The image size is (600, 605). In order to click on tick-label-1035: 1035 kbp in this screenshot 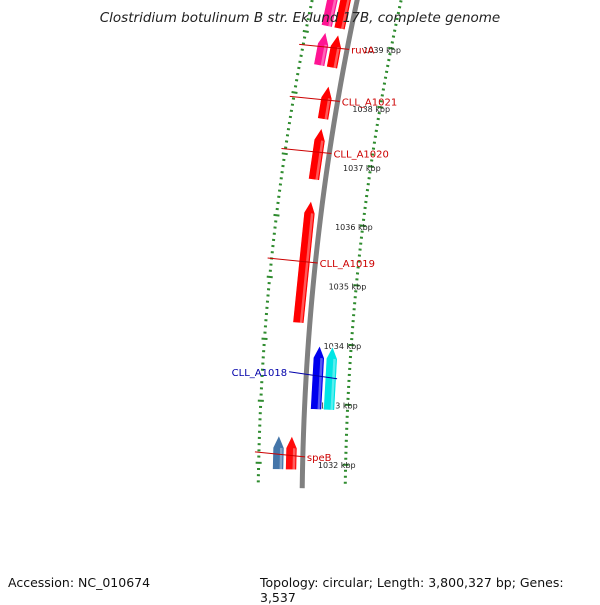, I will do `click(348, 286)`.